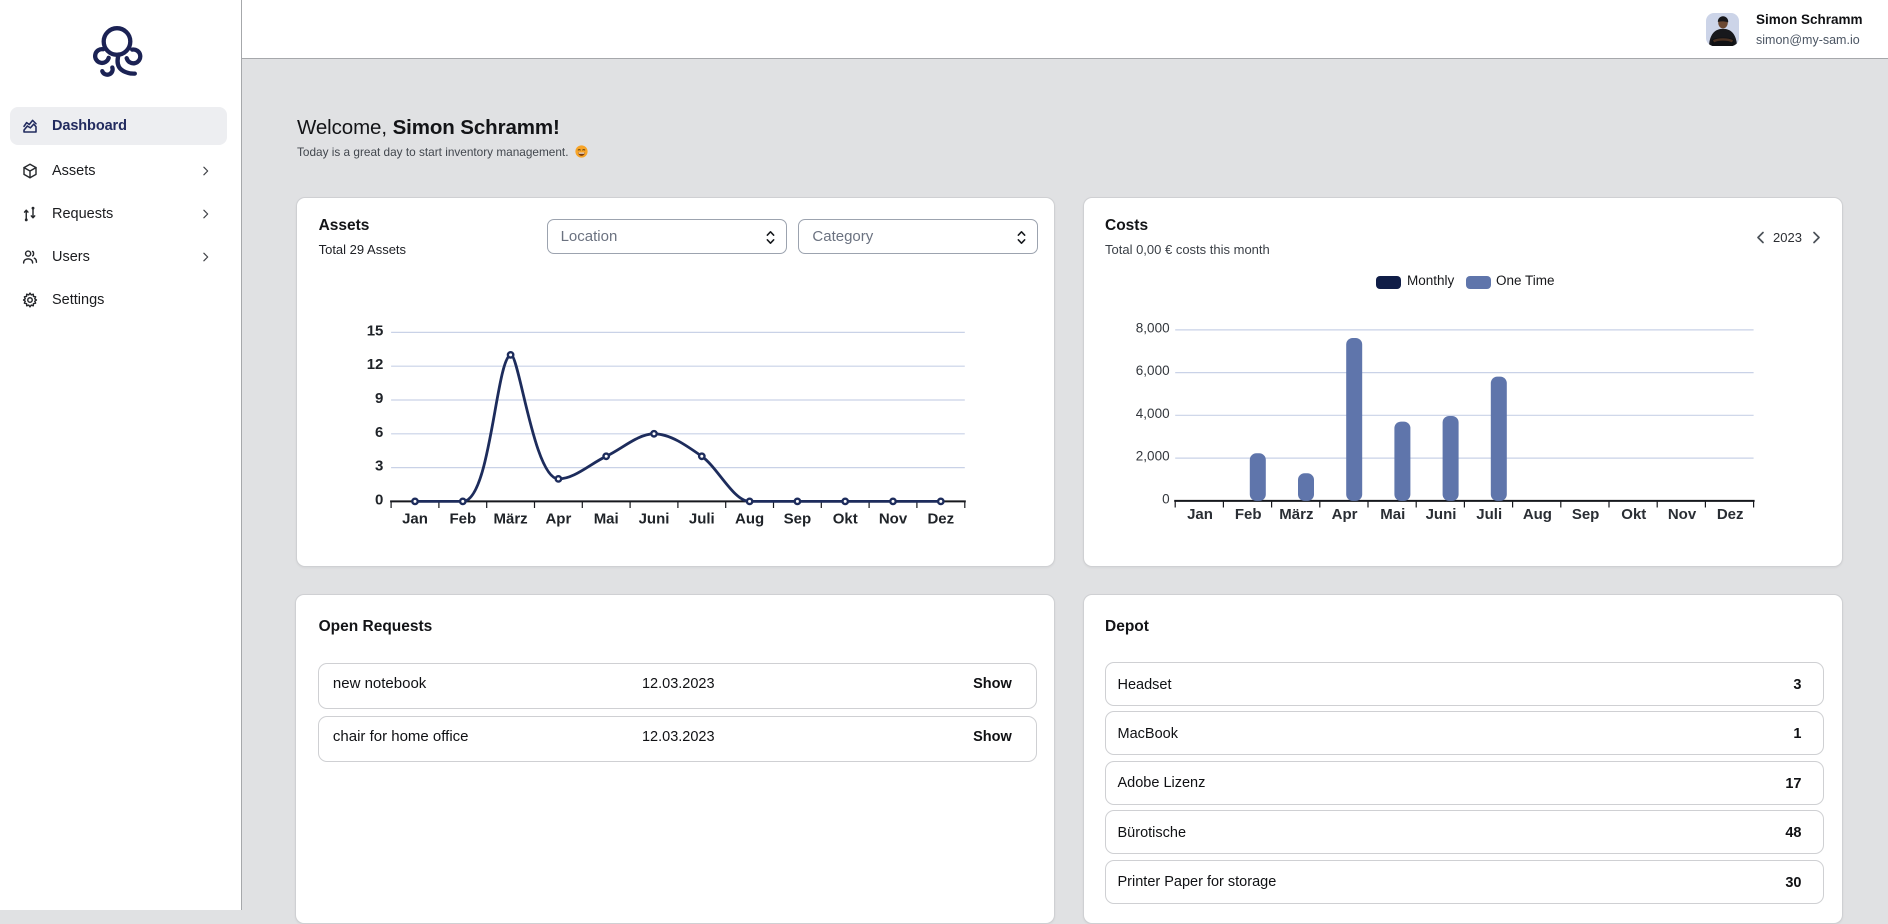 This screenshot has height=924, width=1888. Describe the element at coordinates (374, 330) in the screenshot. I see `svg-text: 15` at that location.